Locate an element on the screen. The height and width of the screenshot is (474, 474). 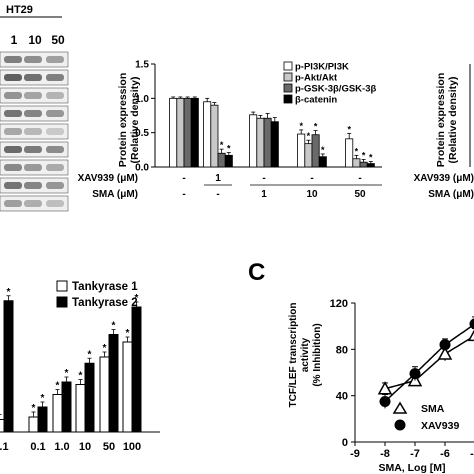
x-tick-label: 10 is located at coordinates (85, 447).